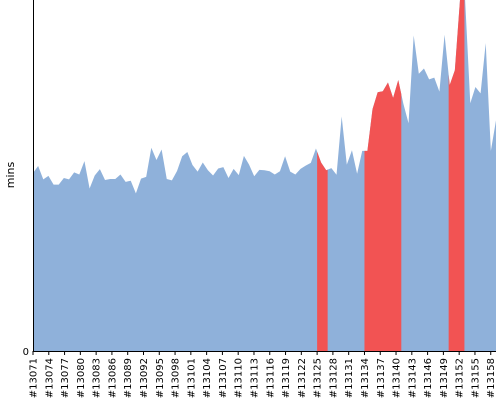  Describe the element at coordinates (302, 378) in the screenshot. I see `x-tick-label-17: #13122` at that location.